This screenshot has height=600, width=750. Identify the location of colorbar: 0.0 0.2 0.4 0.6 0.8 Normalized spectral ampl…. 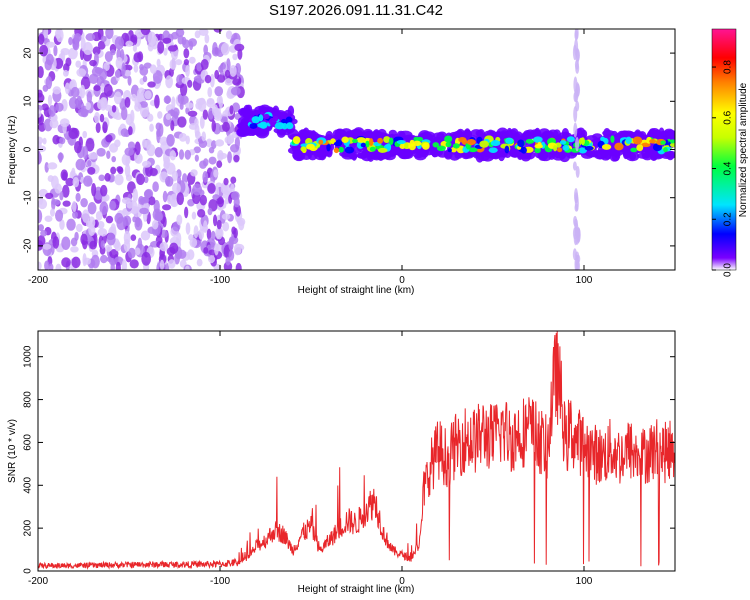
(730, 152).